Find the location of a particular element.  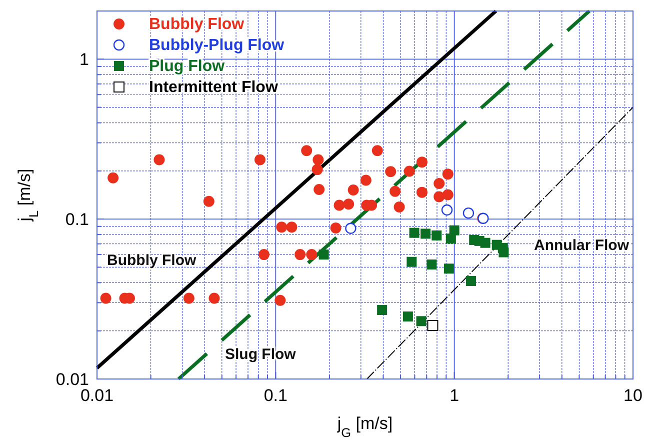

x-tick-label: 10 is located at coordinates (633, 395).